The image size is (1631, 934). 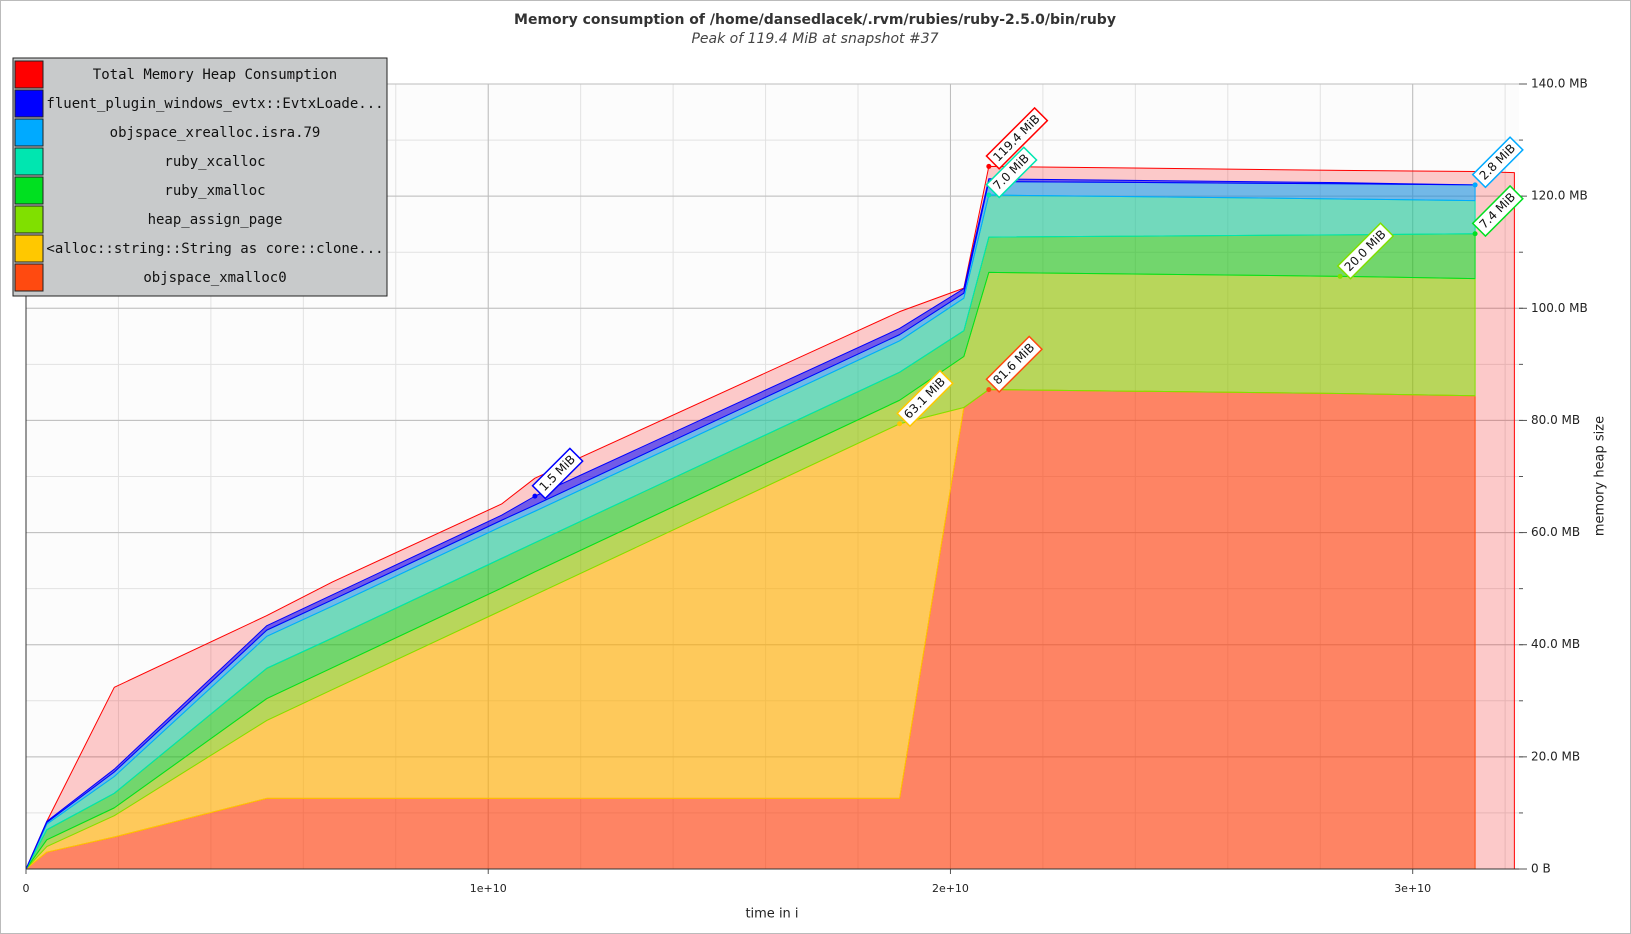 What do you see at coordinates (214, 162) in the screenshot?
I see `legend-label: ruby_xcalloc` at bounding box center [214, 162].